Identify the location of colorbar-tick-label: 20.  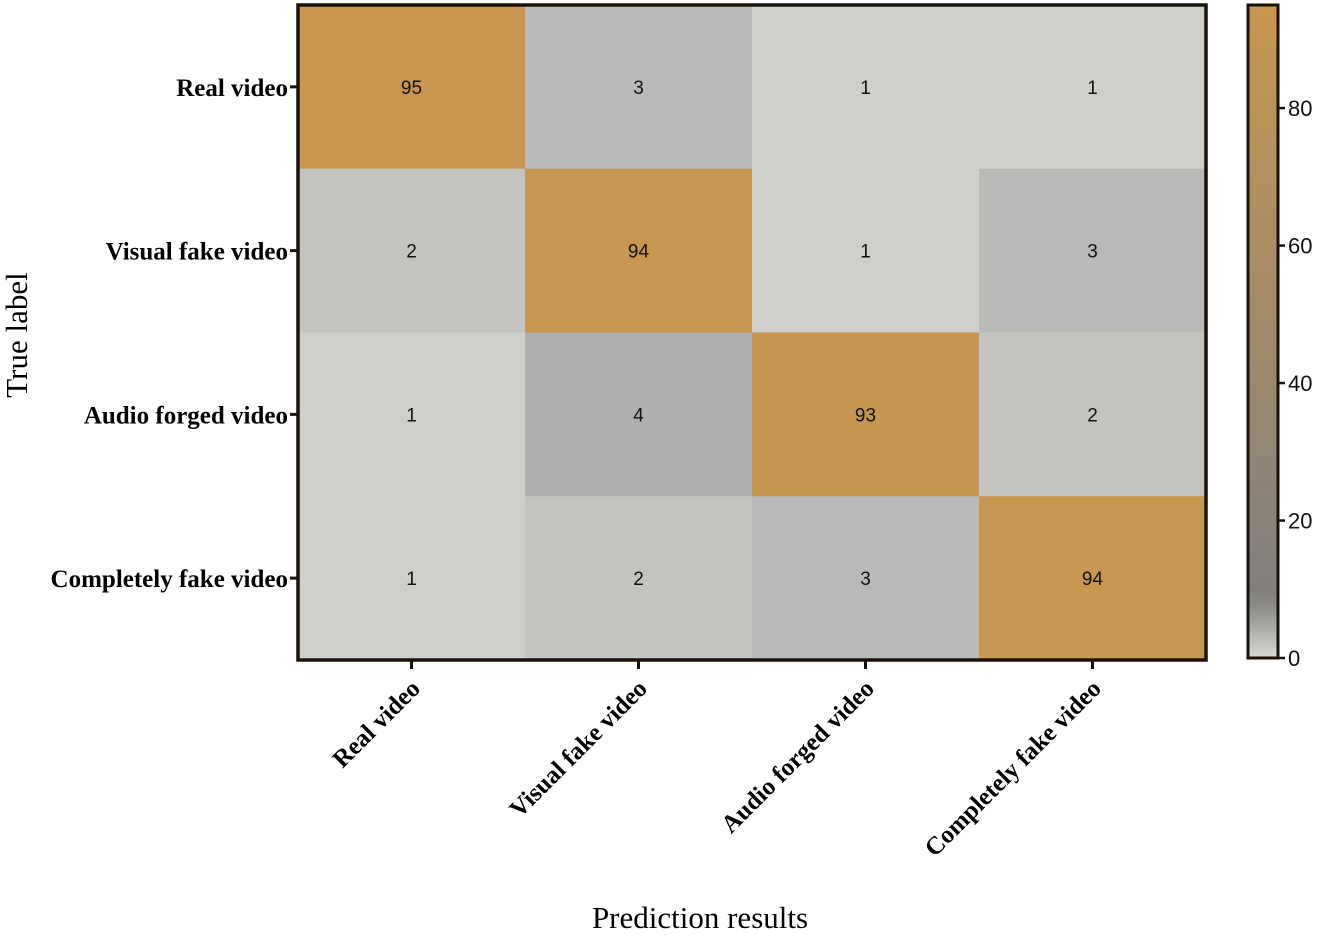
(1300, 521).